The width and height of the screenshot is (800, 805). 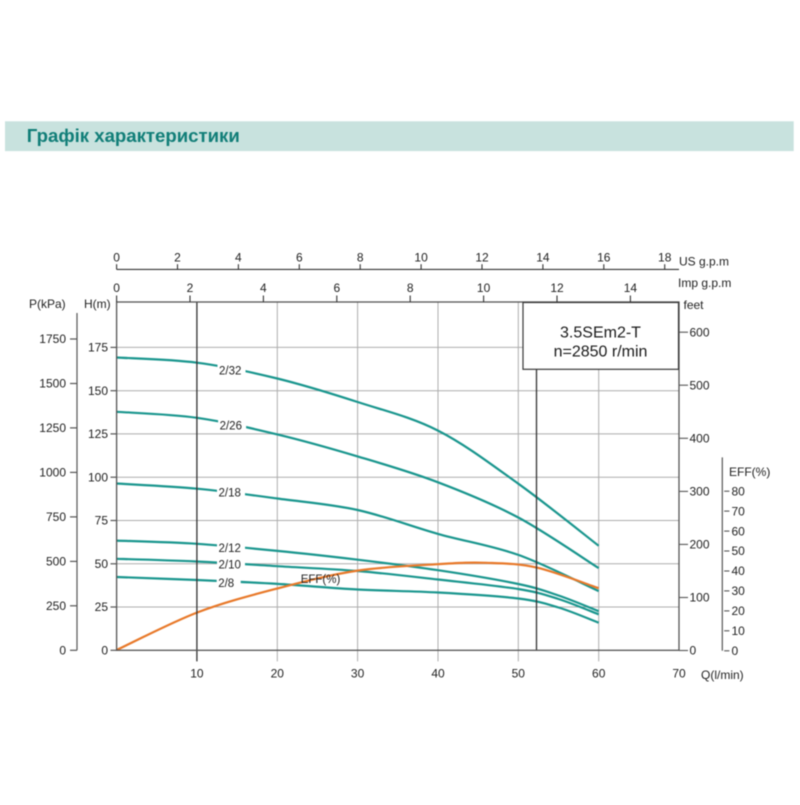 What do you see at coordinates (230, 549) in the screenshot?
I see `svg-text: 2/12` at bounding box center [230, 549].